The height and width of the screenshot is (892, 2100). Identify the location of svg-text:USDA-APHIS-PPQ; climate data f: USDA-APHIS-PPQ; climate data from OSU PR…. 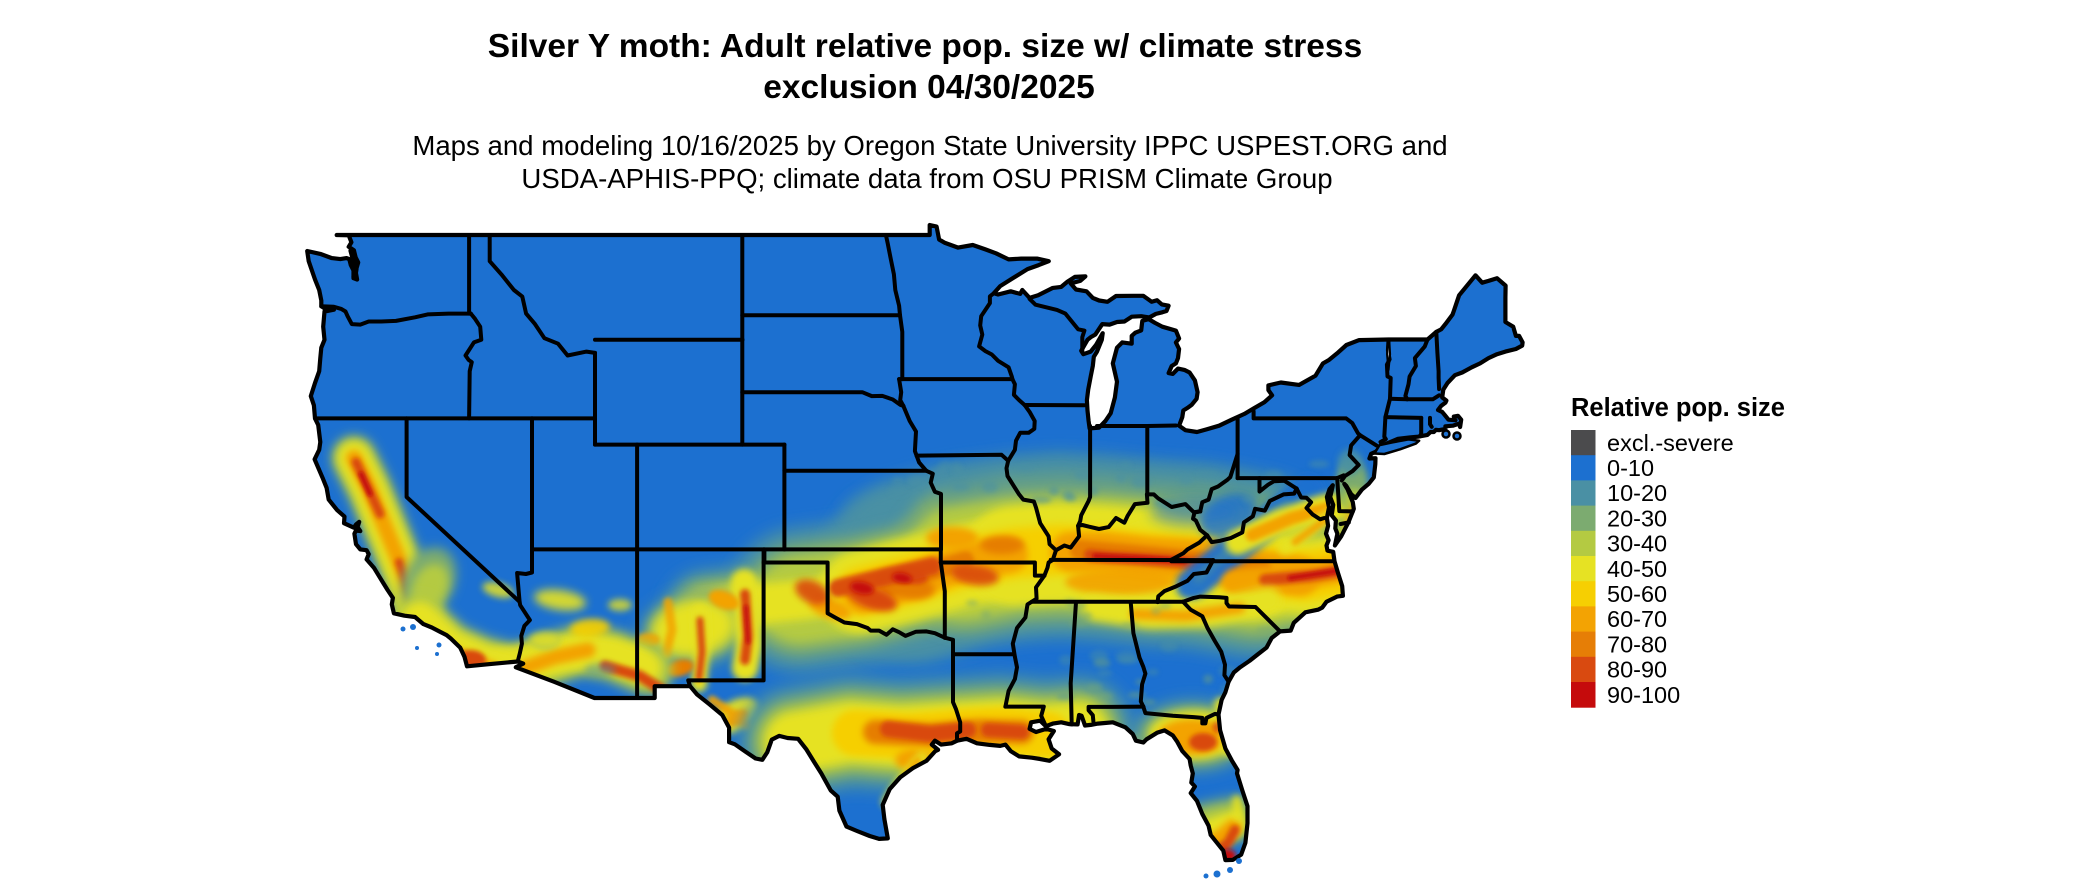
(926, 178).